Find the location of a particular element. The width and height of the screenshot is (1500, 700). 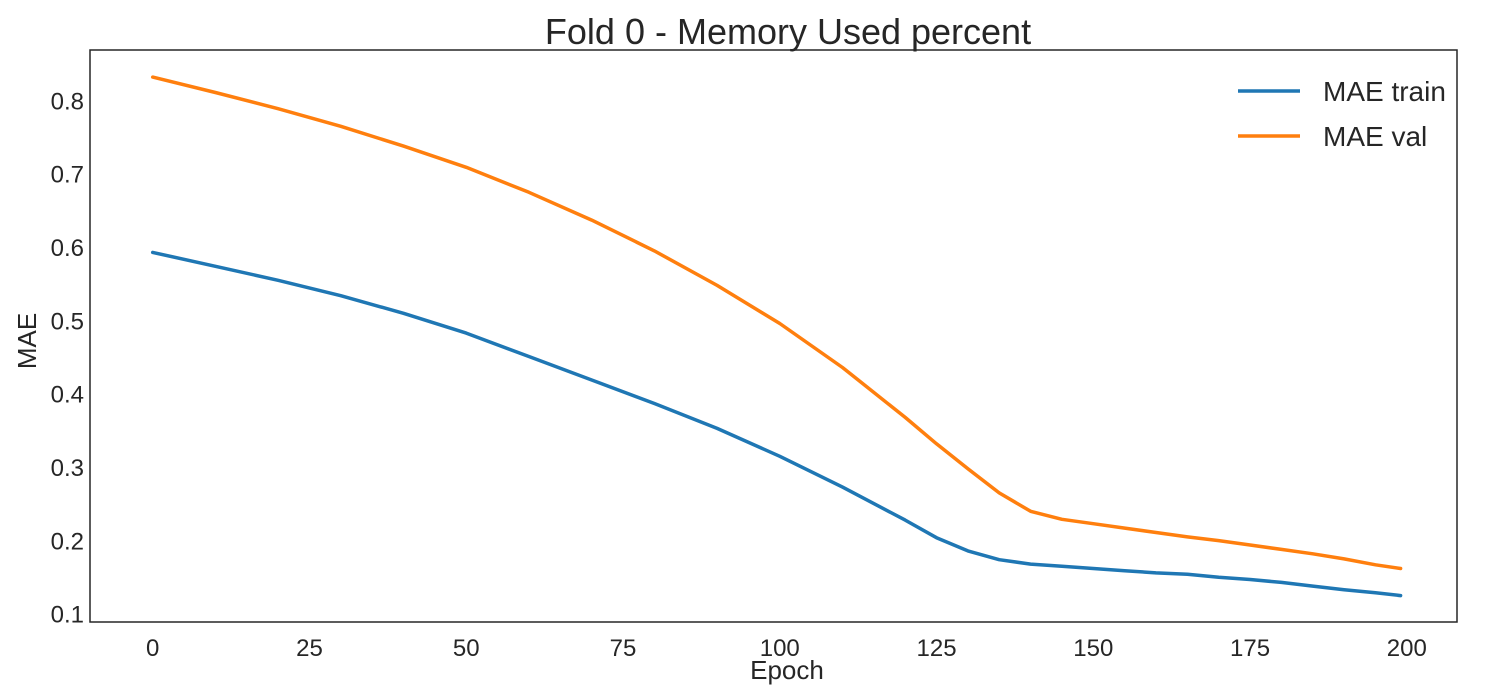

chart-title: Fold 0 - Memory Used percent is located at coordinates (788, 31).